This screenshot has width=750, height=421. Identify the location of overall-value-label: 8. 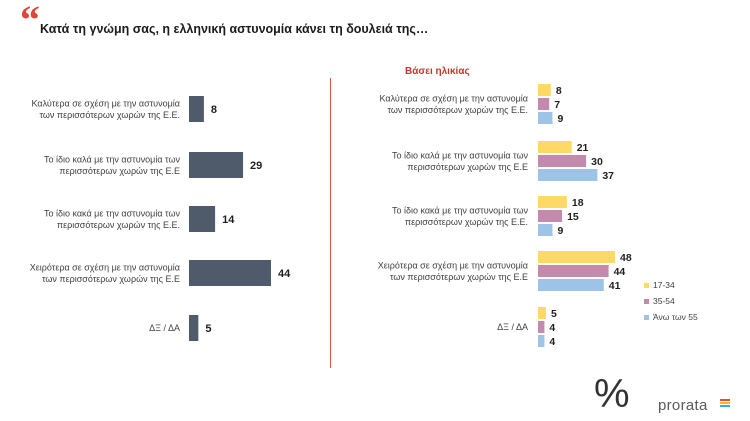
(214, 110).